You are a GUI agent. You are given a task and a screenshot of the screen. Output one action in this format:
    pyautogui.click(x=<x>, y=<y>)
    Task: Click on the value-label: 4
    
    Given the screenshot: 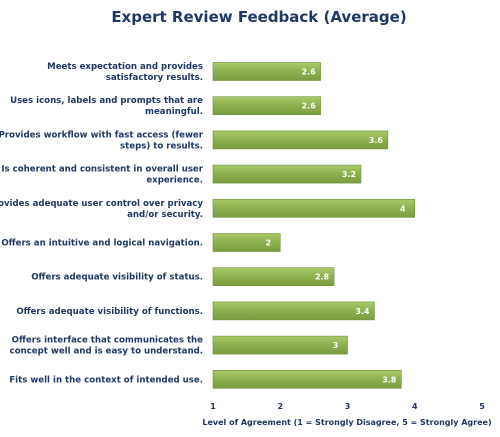 What is the action you would take?
    pyautogui.click(x=403, y=208)
    